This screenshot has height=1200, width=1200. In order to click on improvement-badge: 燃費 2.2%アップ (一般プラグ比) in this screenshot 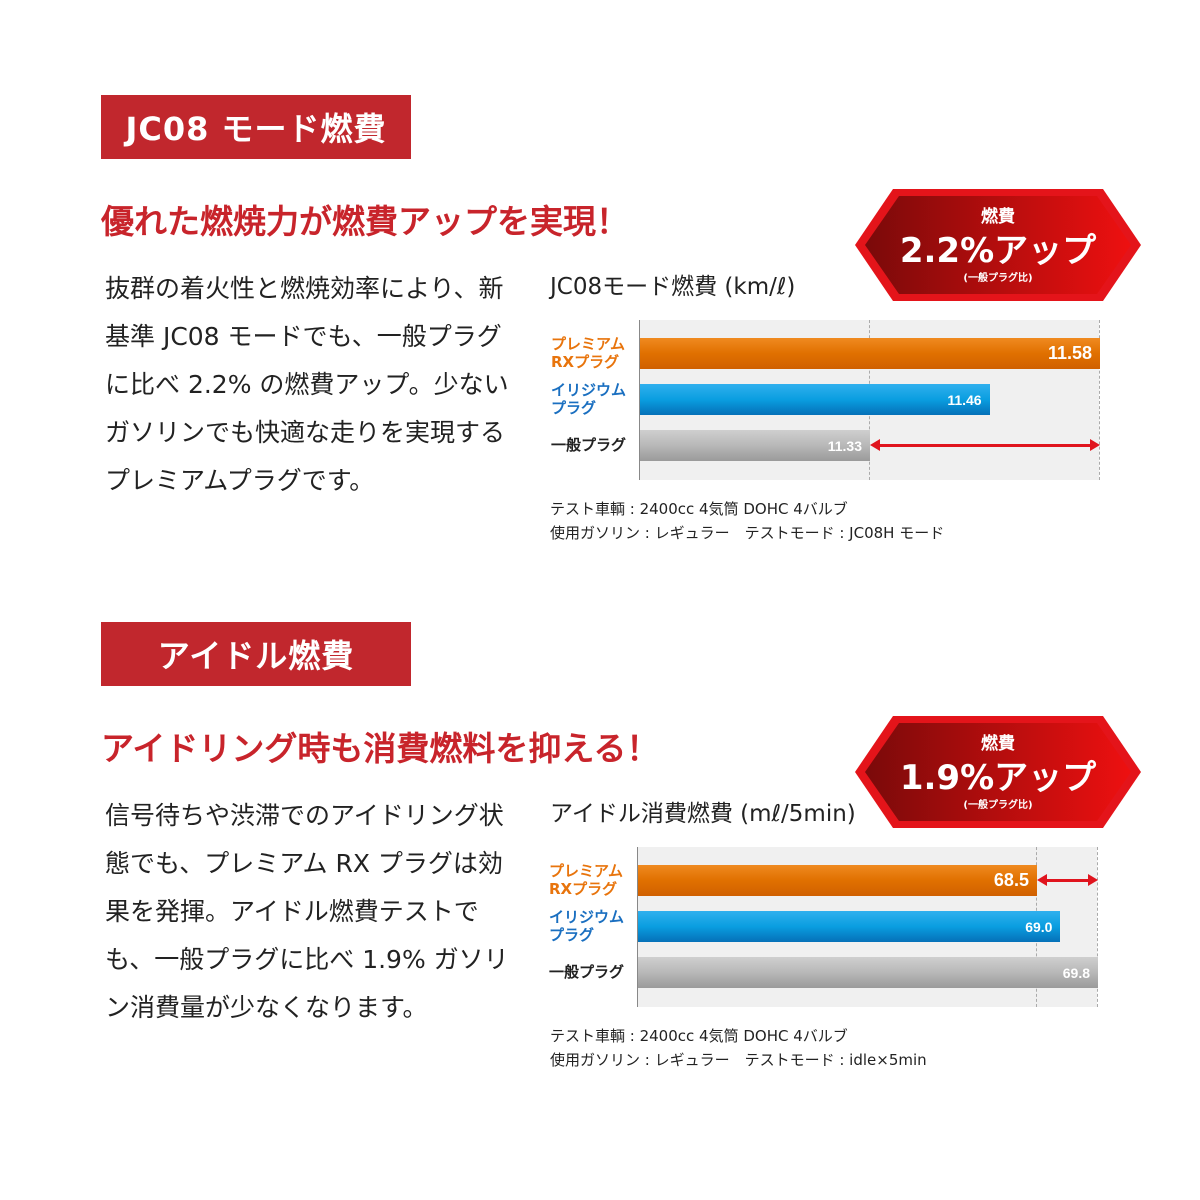, I will do `click(998, 245)`.